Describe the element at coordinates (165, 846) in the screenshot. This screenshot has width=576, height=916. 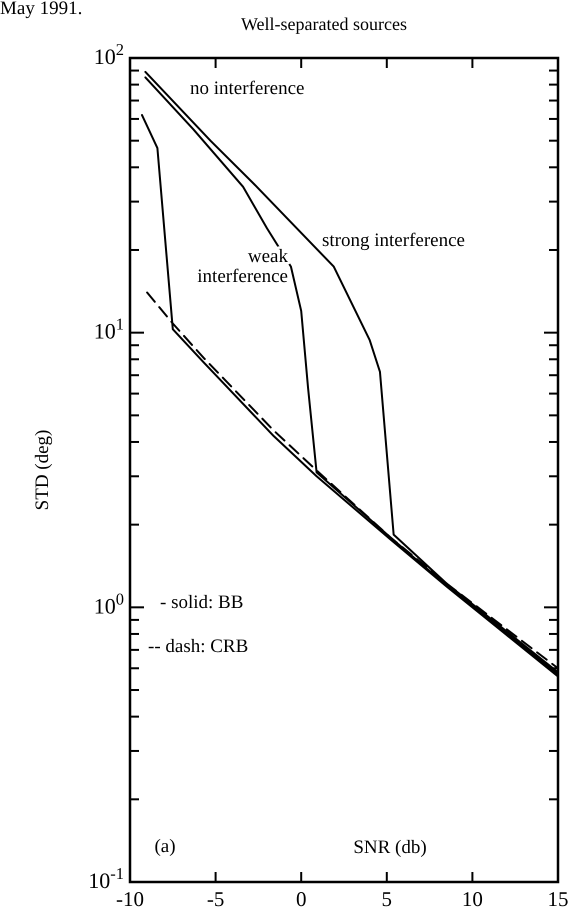
I see `annotation: (a)` at that location.